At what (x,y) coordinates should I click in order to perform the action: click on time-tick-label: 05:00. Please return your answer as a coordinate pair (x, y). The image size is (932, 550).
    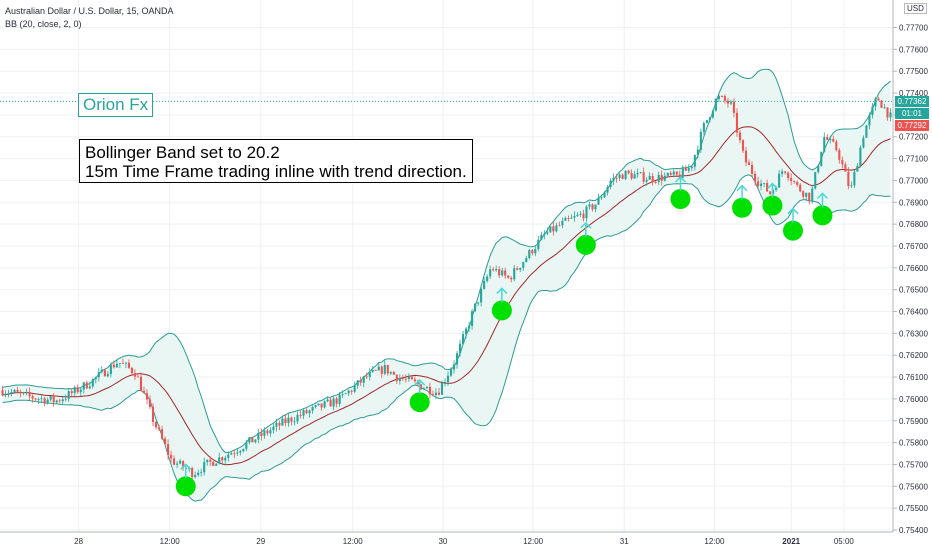
    Looking at the image, I should click on (844, 541).